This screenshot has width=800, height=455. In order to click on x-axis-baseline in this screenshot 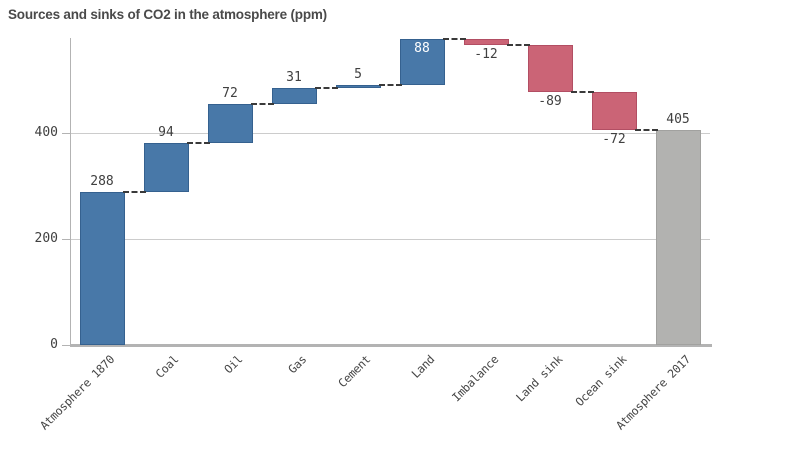, I will do `click(391, 345)`.